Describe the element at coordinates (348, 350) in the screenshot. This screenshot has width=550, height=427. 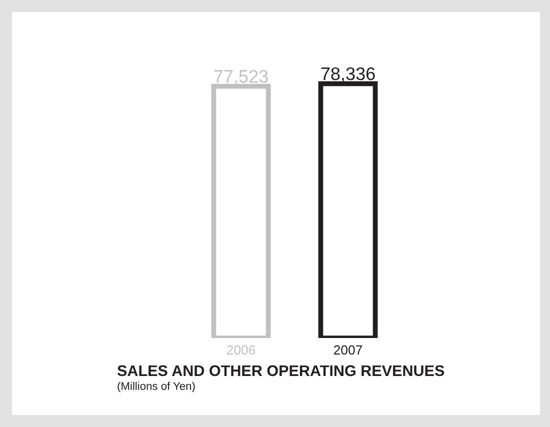
I see `x-tick-label: 2007` at that location.